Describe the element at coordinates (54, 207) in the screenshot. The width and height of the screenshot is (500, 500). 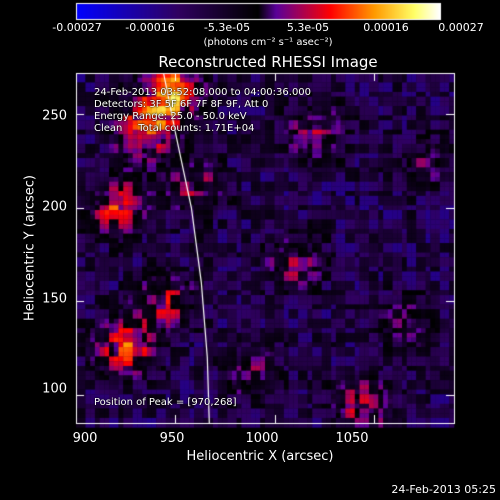
I see `y-tick-label: 200` at that location.